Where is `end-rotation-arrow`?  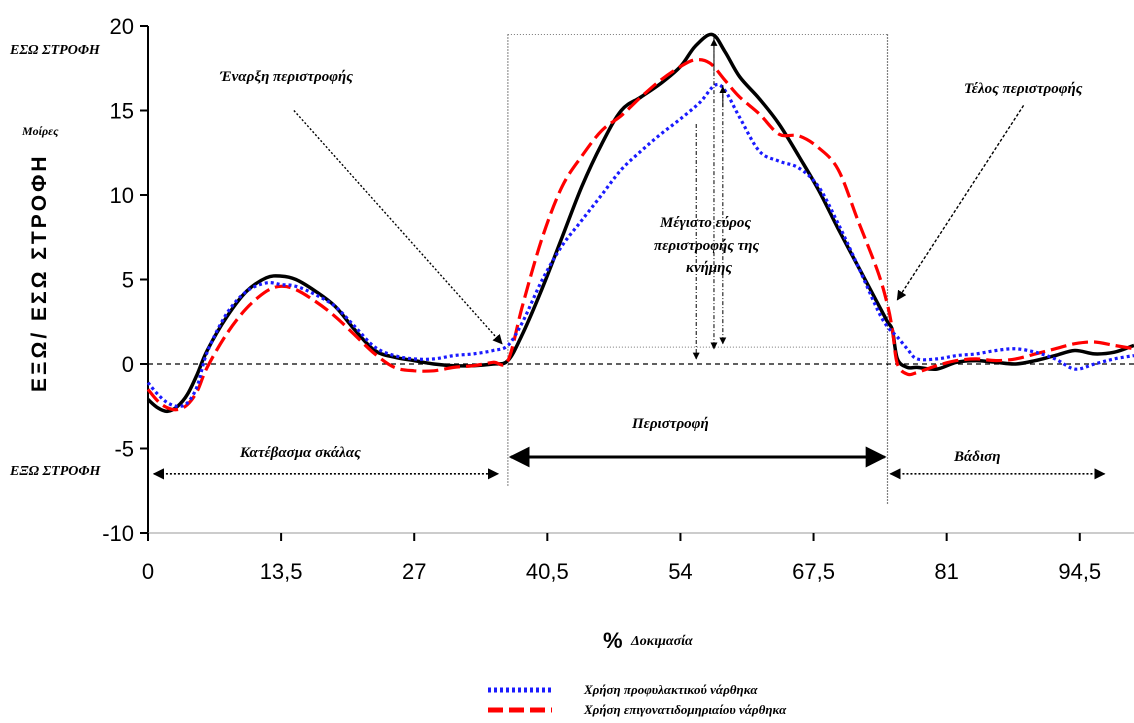
end-rotation-arrow is located at coordinates (960, 203).